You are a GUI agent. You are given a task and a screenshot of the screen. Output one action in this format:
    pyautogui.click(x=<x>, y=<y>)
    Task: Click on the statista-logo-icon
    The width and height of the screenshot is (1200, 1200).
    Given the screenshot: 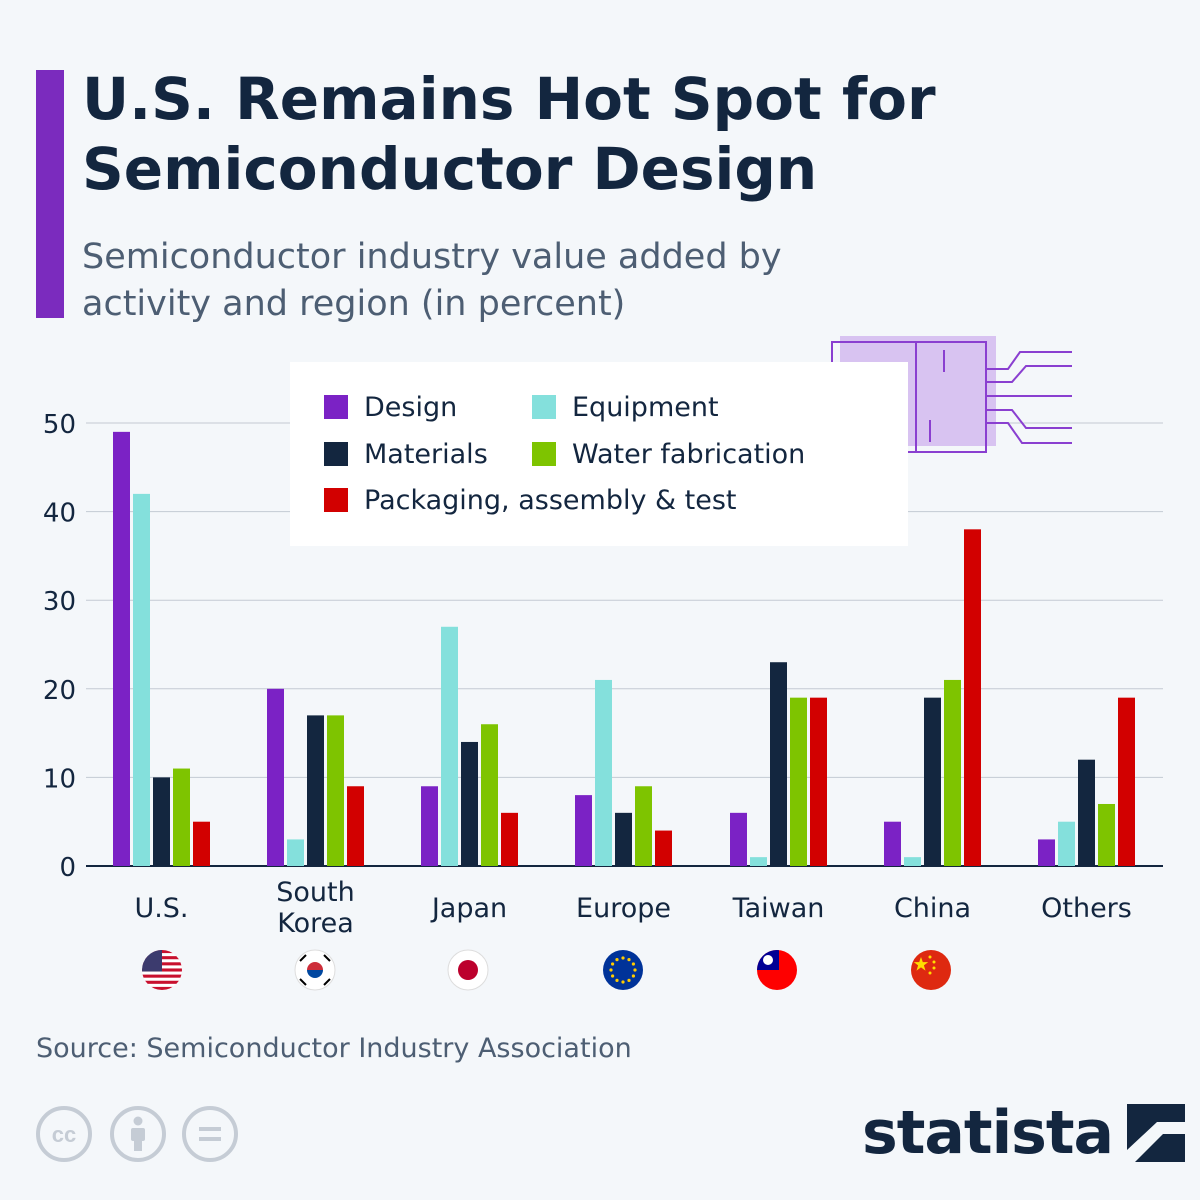 What is the action you would take?
    pyautogui.click(x=1156, y=1133)
    